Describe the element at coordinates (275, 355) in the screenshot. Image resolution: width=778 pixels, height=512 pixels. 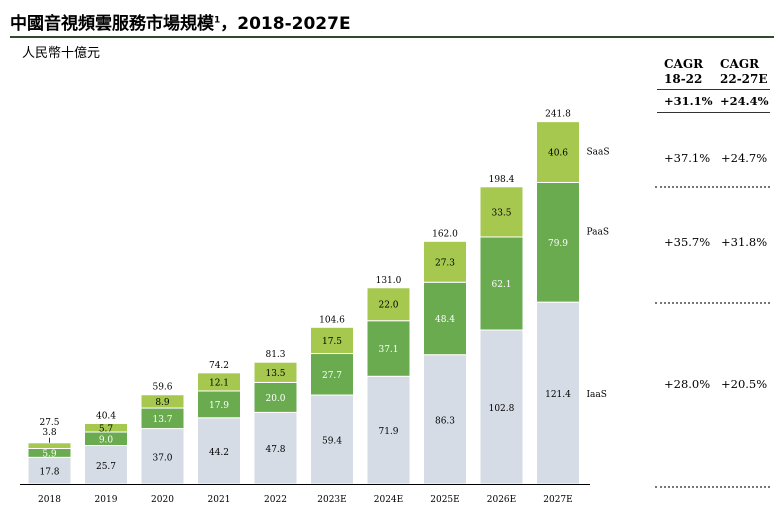
I see `label-total-2022: 81.3` at that location.